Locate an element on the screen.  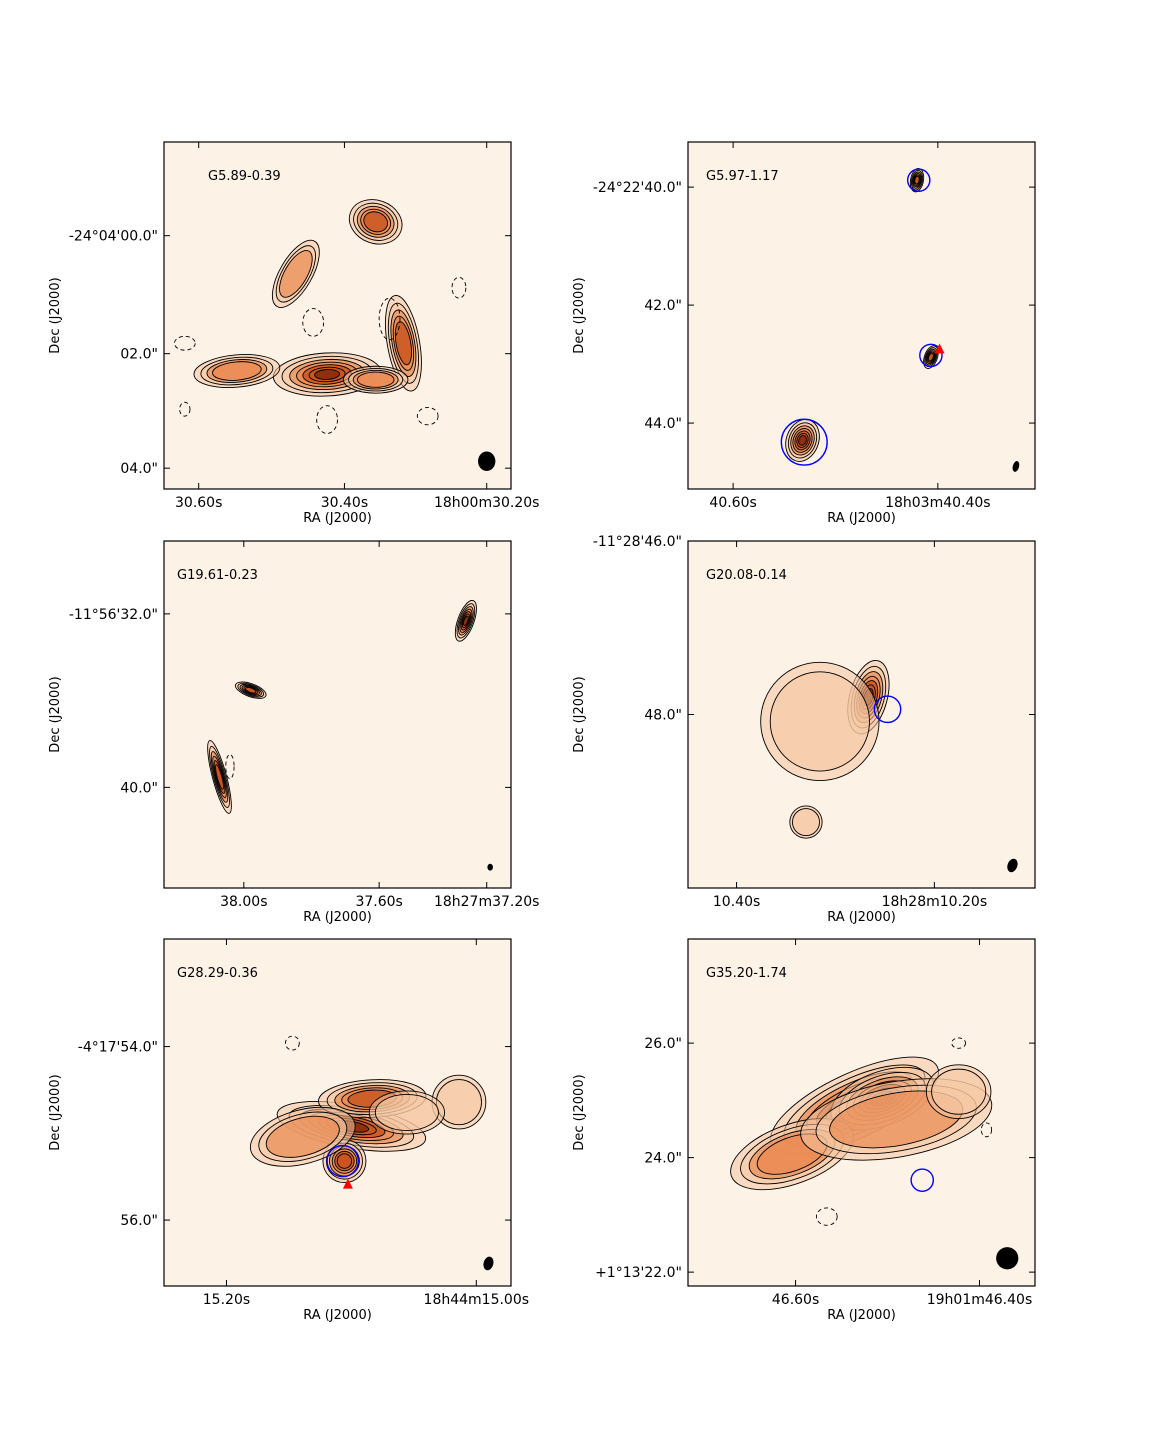
y-tick-label: +1°13'22.0" is located at coordinates (638, 1273).